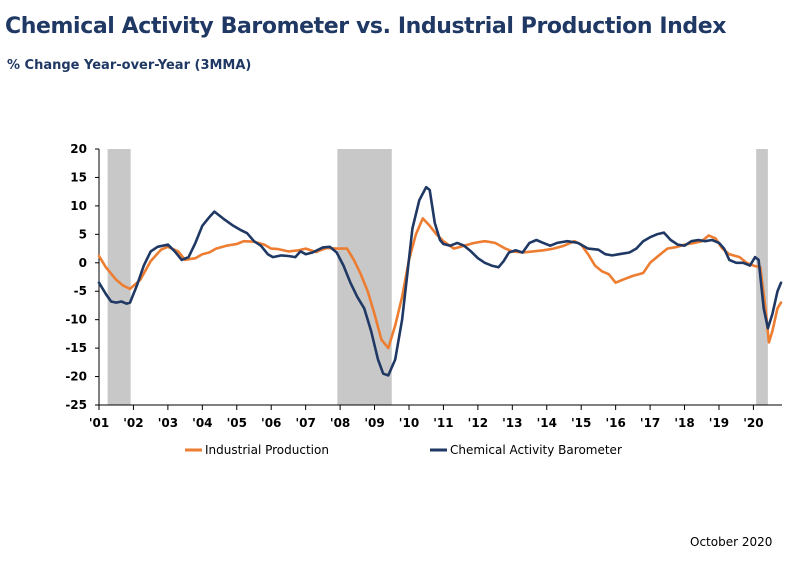  Describe the element at coordinates (76, 320) in the screenshot. I see `y-tick-label: -10` at that location.